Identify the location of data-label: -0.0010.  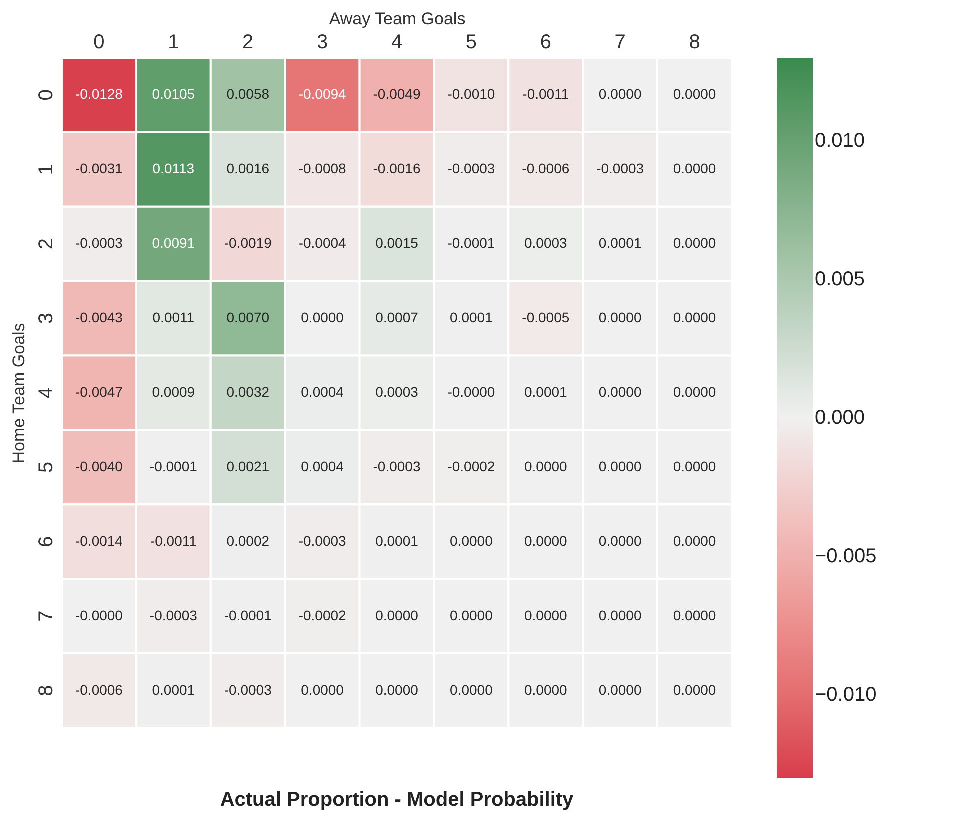
(472, 94).